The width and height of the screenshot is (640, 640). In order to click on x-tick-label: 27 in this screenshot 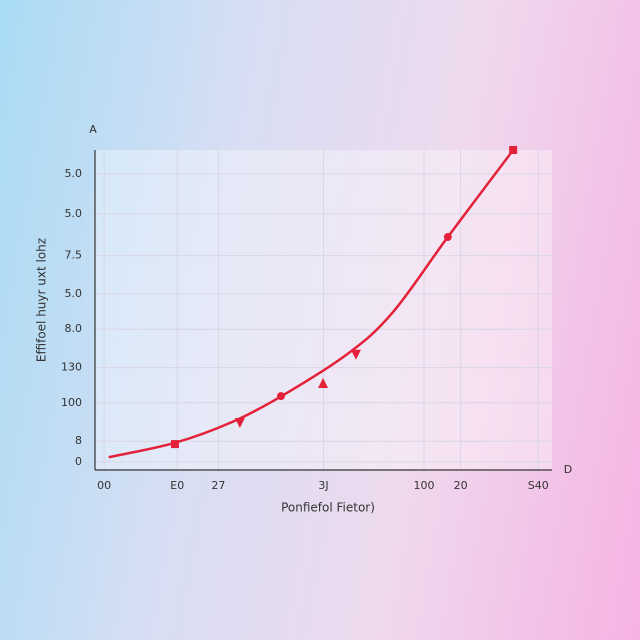, I will do `click(218, 485)`.